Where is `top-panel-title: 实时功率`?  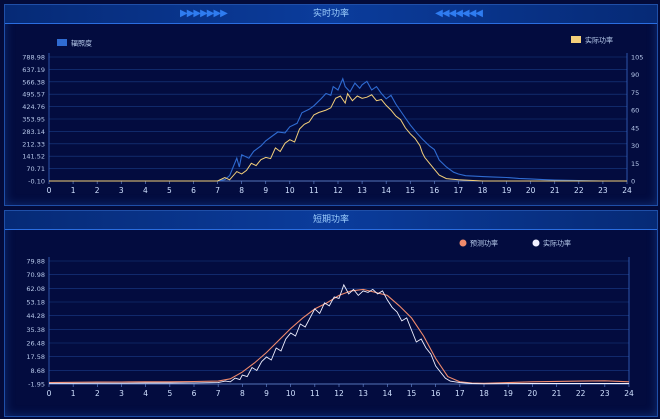
top-panel-title: 实时功率 is located at coordinates (330, 14).